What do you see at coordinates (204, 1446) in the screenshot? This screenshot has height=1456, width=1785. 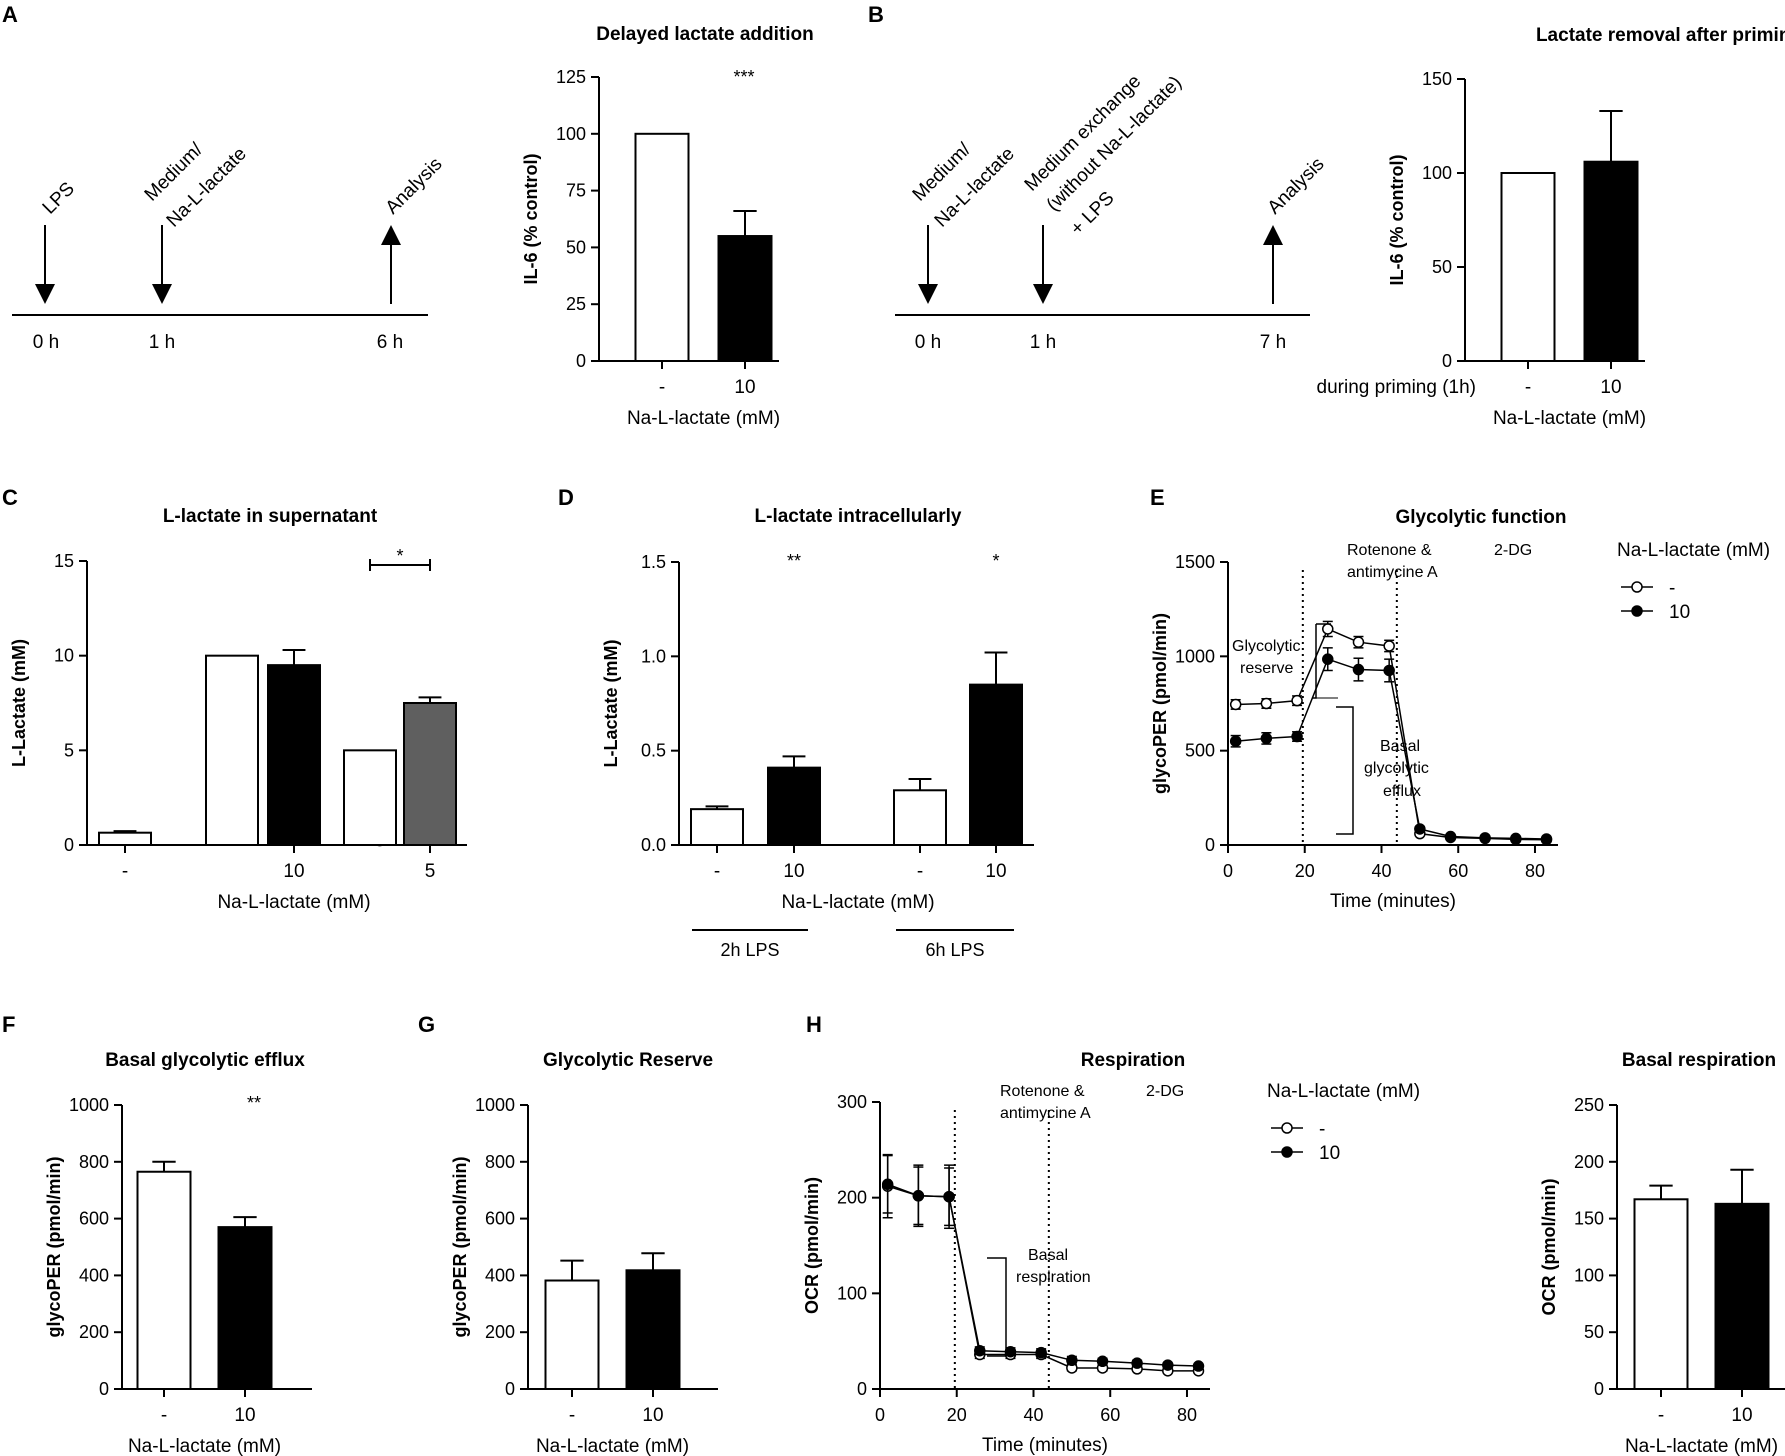 I see `chart-f-x-label: Na-L-lactate (mM)` at bounding box center [204, 1446].